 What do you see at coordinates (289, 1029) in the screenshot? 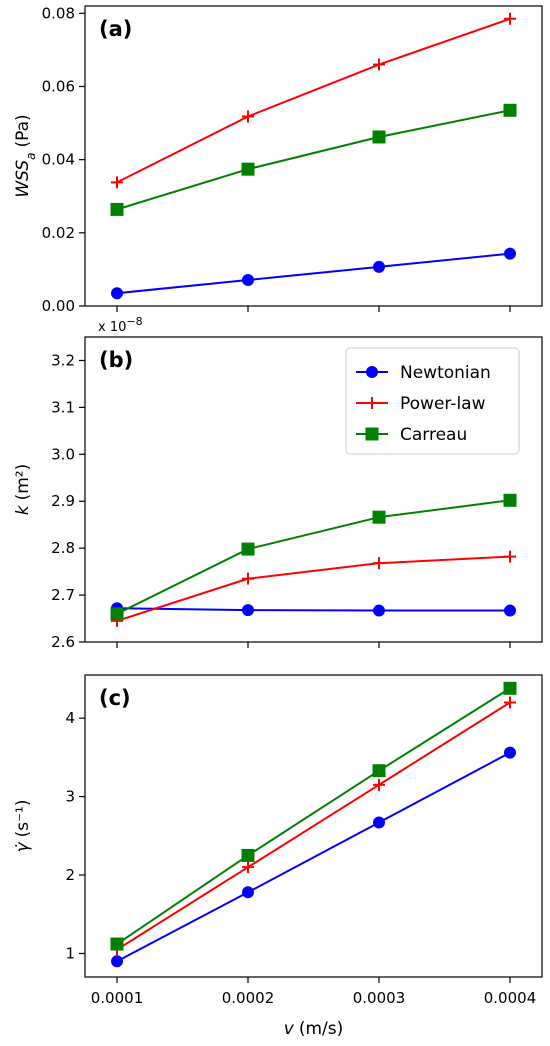
I see `x-axis-label-symbol: v` at bounding box center [289, 1029].